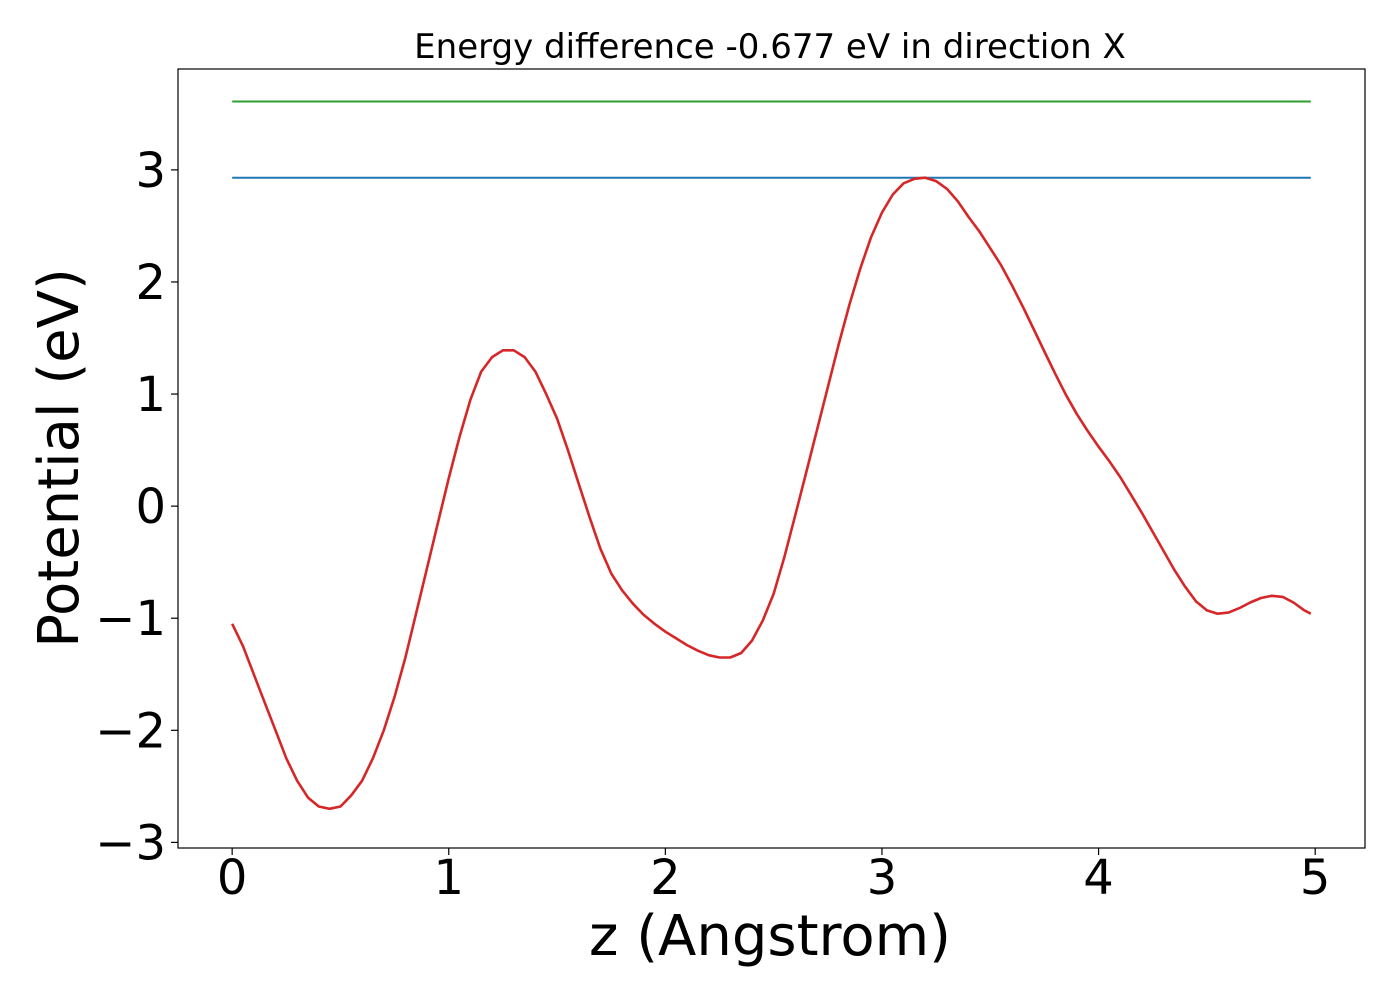 The width and height of the screenshot is (1400, 1000). Describe the element at coordinates (1315, 878) in the screenshot. I see `x-tick-label: 5` at that location.